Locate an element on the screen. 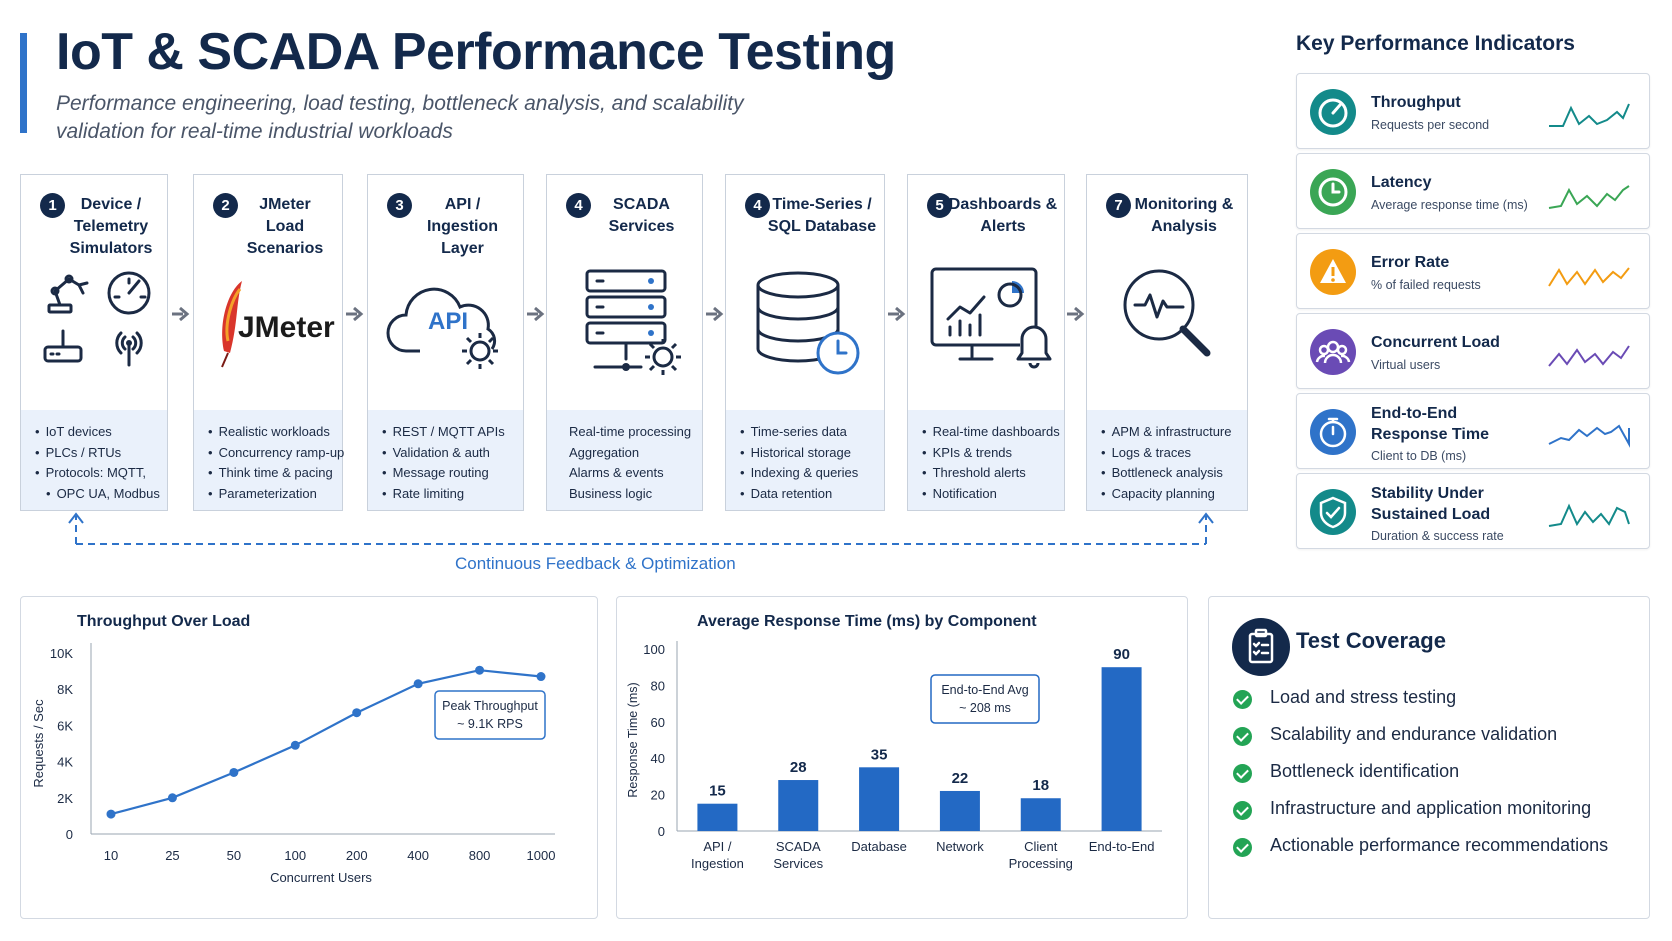  clock-icon is located at coordinates (1333, 192).